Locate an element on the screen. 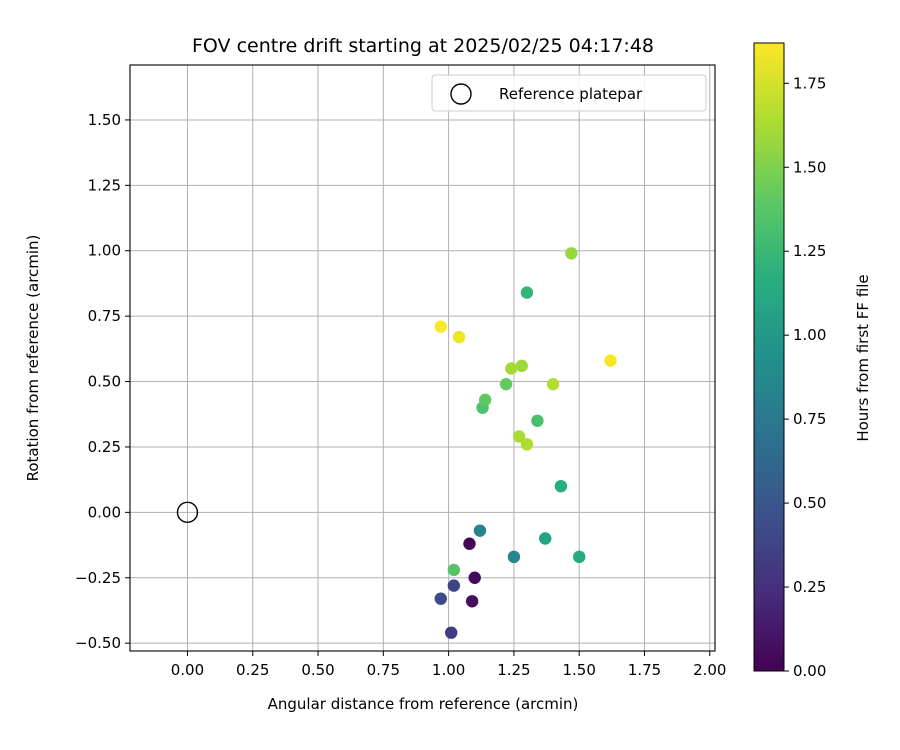  colorbar-tick-label: 1.25 is located at coordinates (809, 251).